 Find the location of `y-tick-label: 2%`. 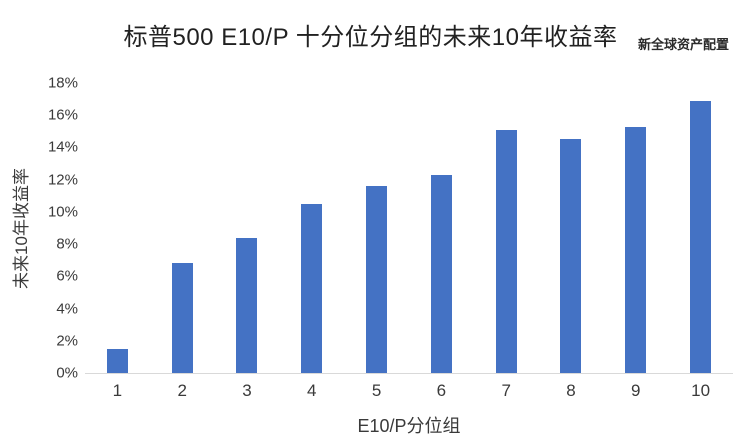

y-tick-label: 2% is located at coordinates (67, 341).